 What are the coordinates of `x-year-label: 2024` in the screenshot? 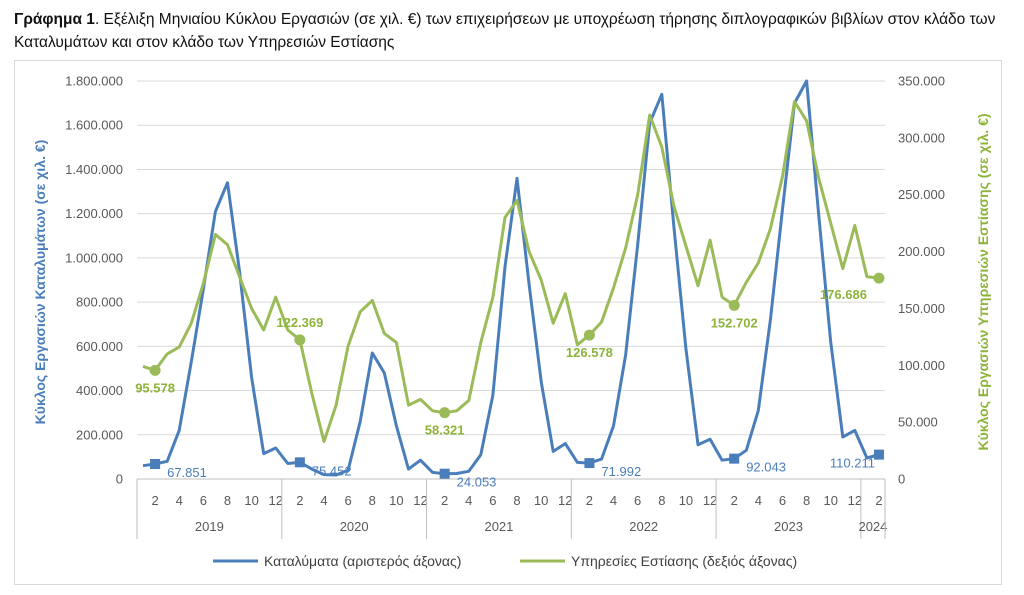 It's located at (872, 526).